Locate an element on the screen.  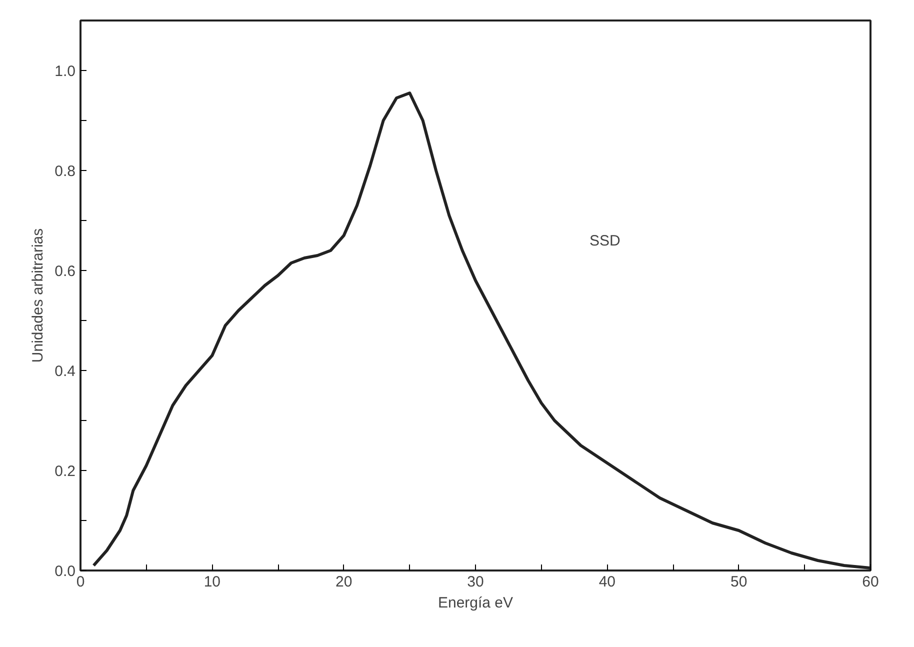
x-tick-label: 10 is located at coordinates (212, 582).